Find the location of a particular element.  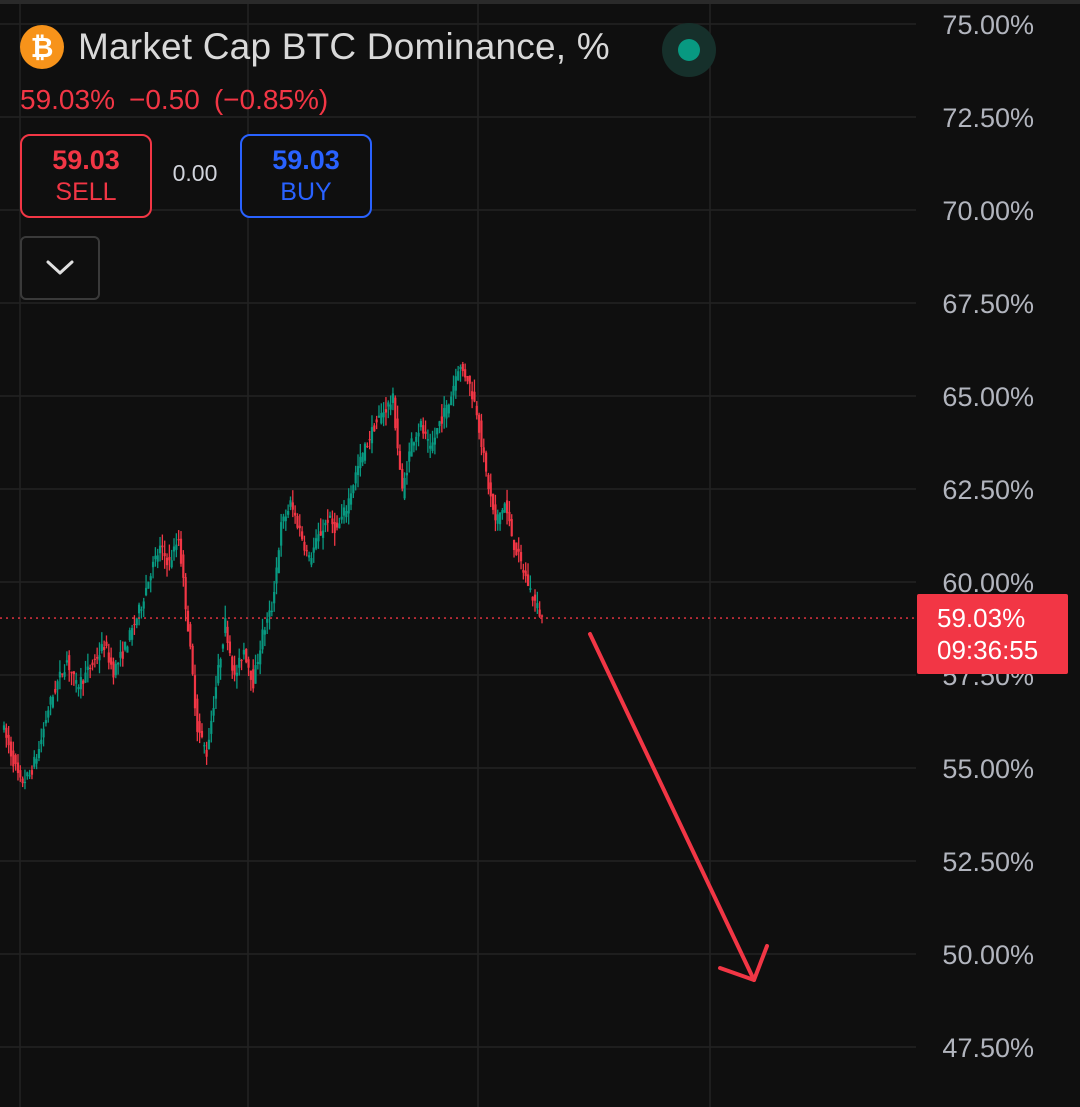

market-status-indicator is located at coordinates (689, 50).